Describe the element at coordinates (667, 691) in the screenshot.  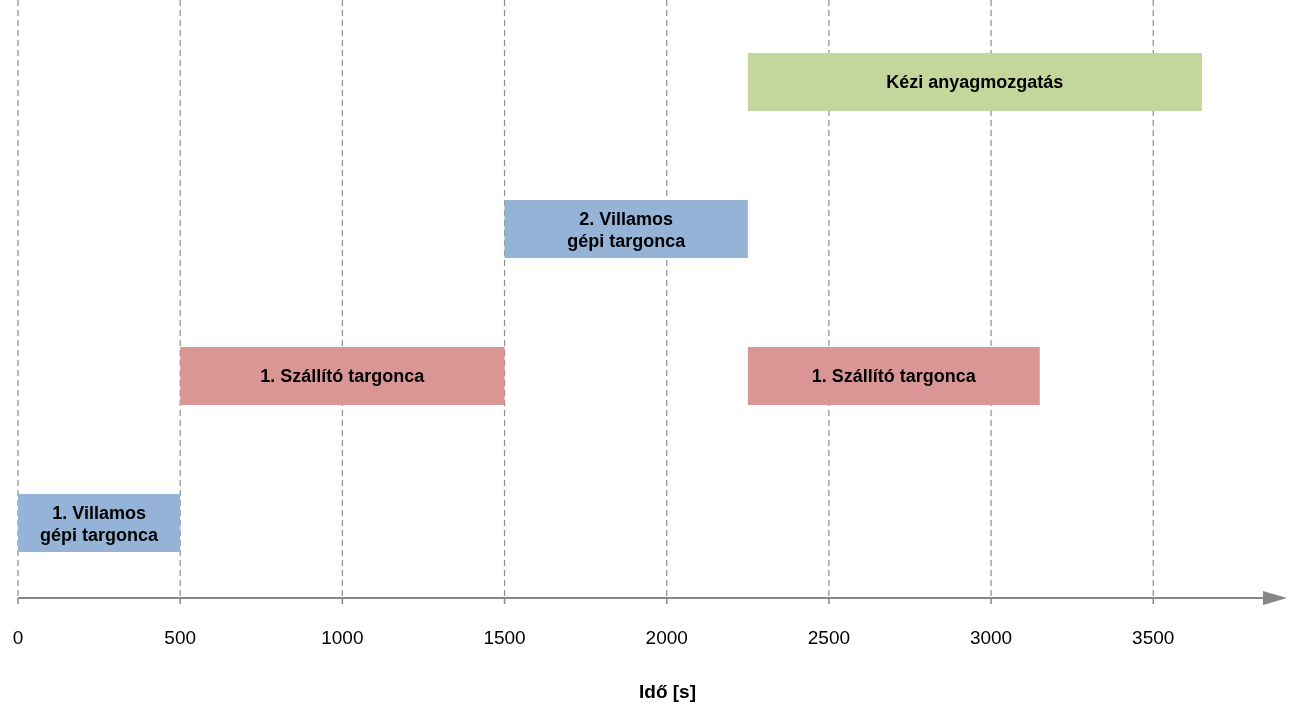
I see `x-axis-title: Idő [s]` at that location.